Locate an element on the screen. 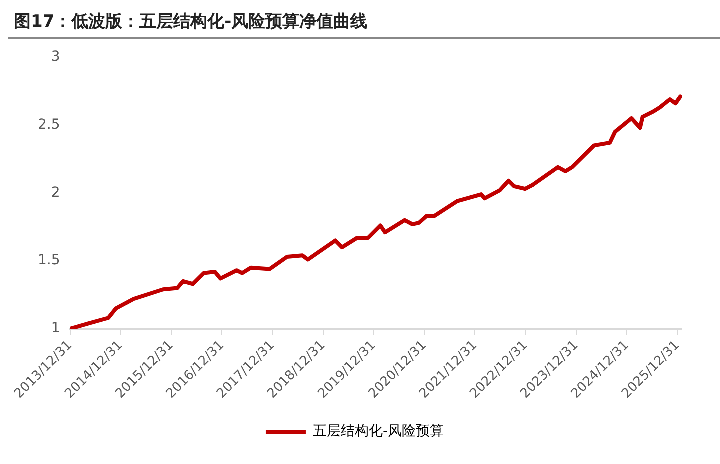 This screenshot has width=720, height=464. y-tick-label: 2 is located at coordinates (55, 192).